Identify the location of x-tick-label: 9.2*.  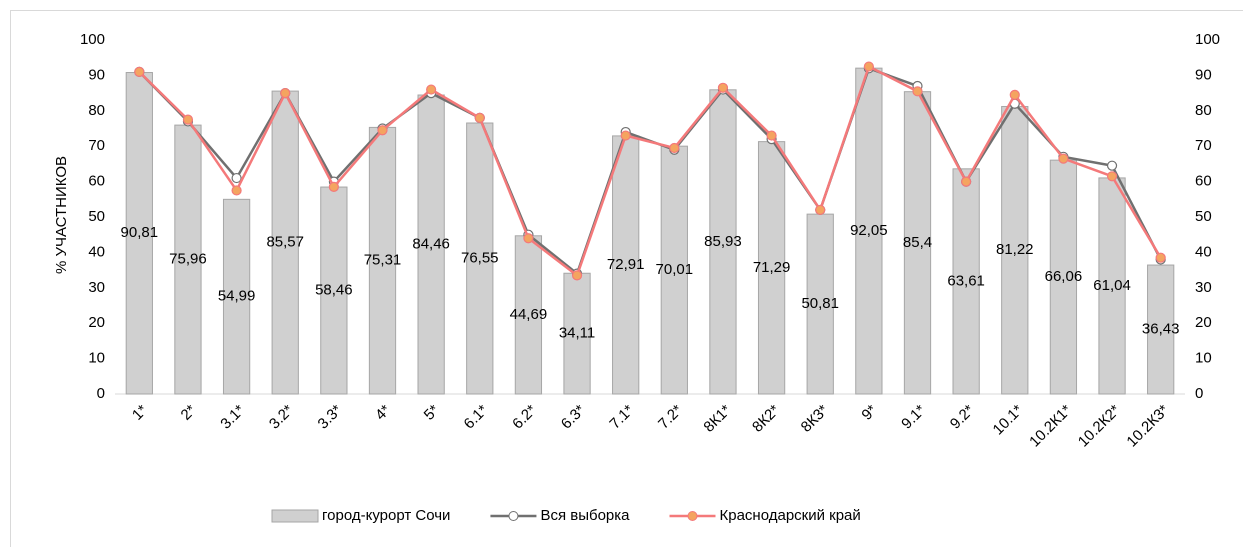
(962, 417).